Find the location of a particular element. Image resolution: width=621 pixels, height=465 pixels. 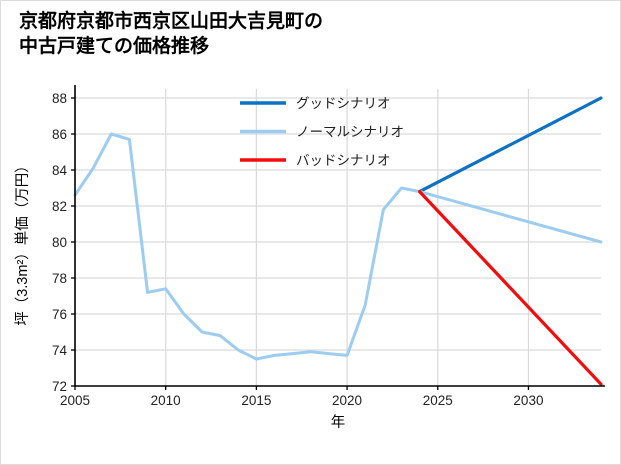

series-line-バッドシナリオ is located at coordinates (510, 288).